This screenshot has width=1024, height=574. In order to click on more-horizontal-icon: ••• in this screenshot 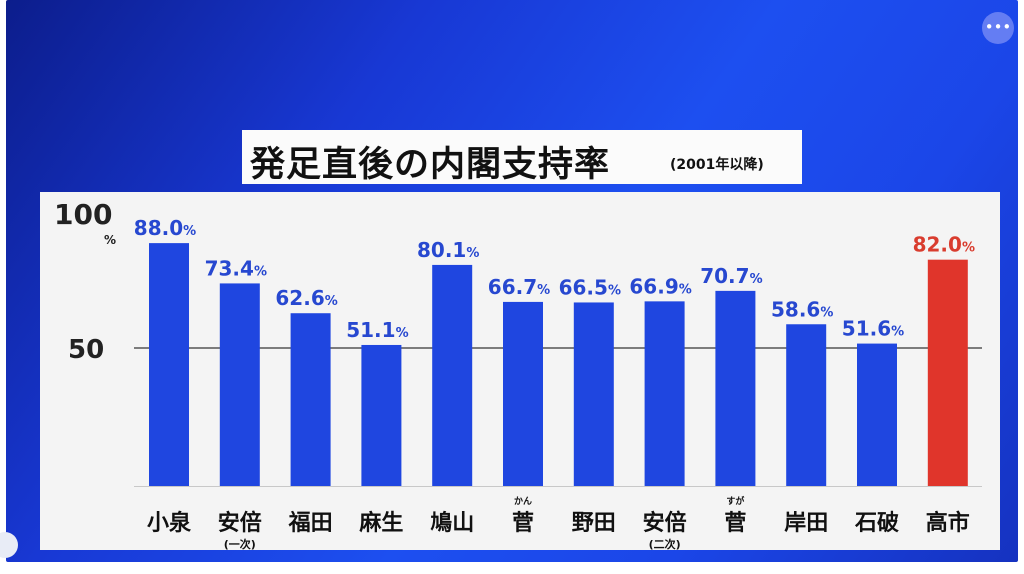, I will do `click(998, 27)`.